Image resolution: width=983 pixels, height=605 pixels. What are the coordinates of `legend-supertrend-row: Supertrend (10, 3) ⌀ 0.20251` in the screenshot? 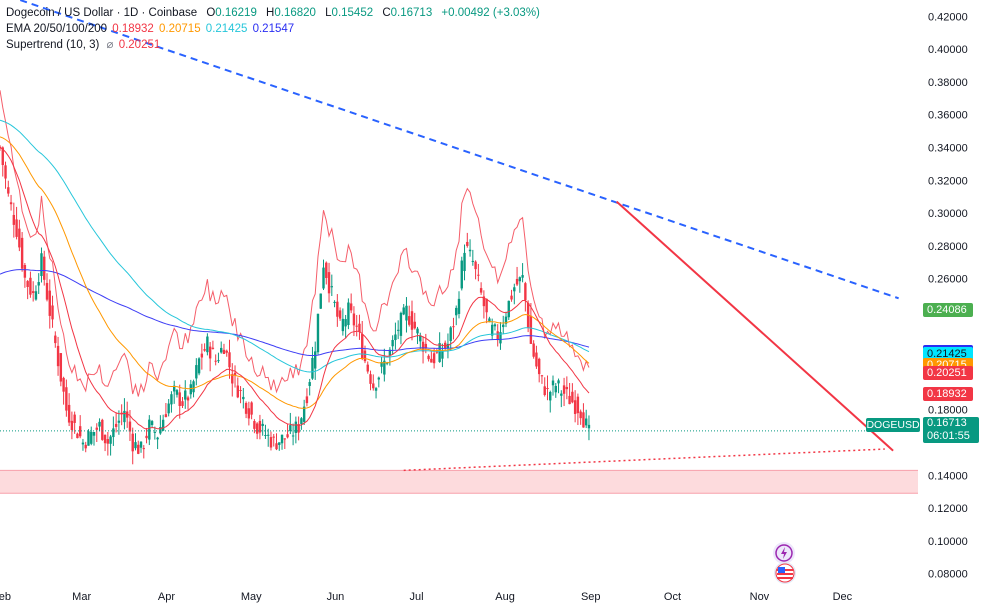 It's located at (273, 45).